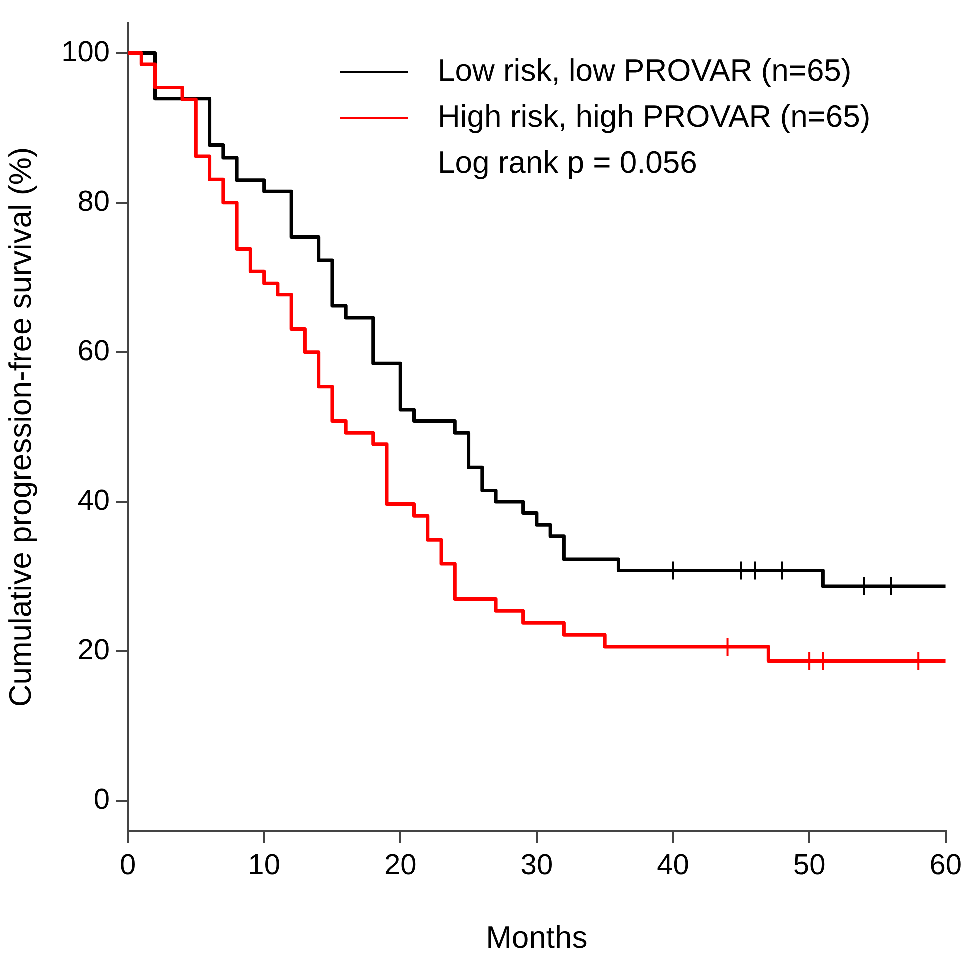 This screenshot has width=968, height=962. I want to click on x-tick-label: 30, so click(537, 865).